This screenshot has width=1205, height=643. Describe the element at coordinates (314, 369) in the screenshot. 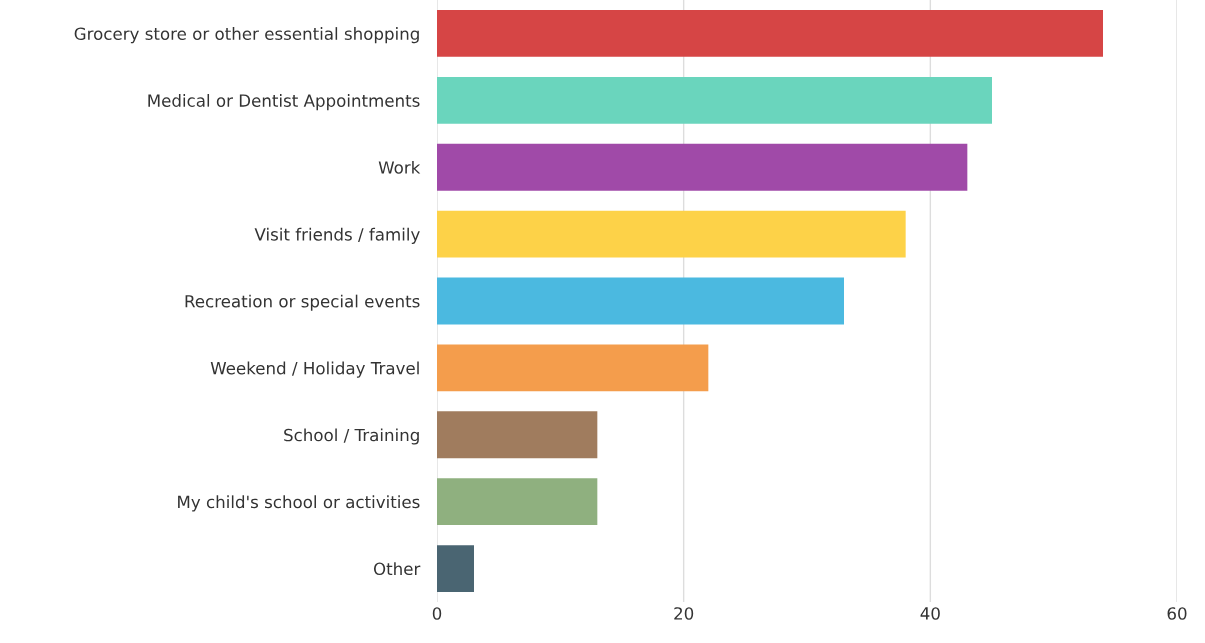

I see `y-tick-label: Weekend / Holiday Travel` at that location.